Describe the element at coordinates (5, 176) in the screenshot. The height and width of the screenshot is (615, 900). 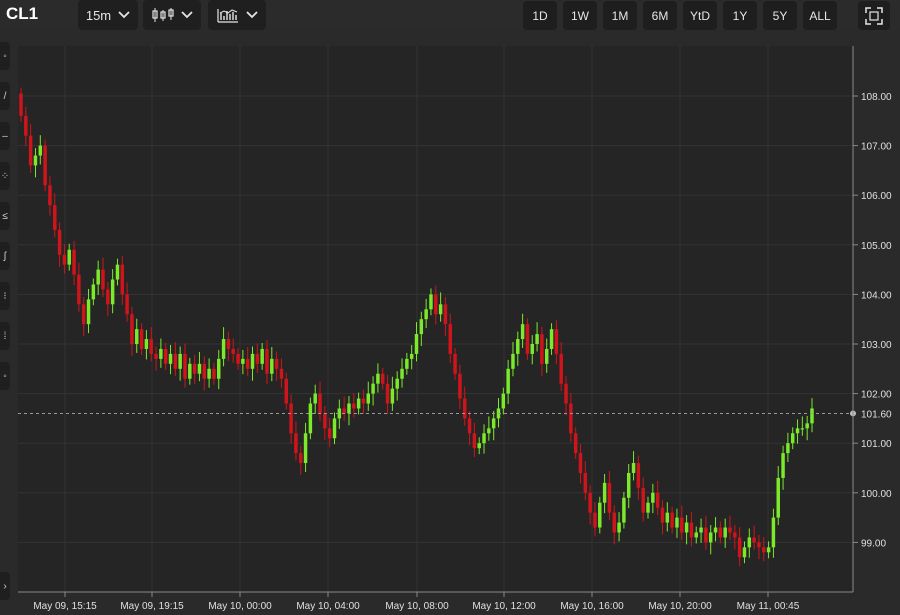
I see `tool-pattern: ⁘` at that location.